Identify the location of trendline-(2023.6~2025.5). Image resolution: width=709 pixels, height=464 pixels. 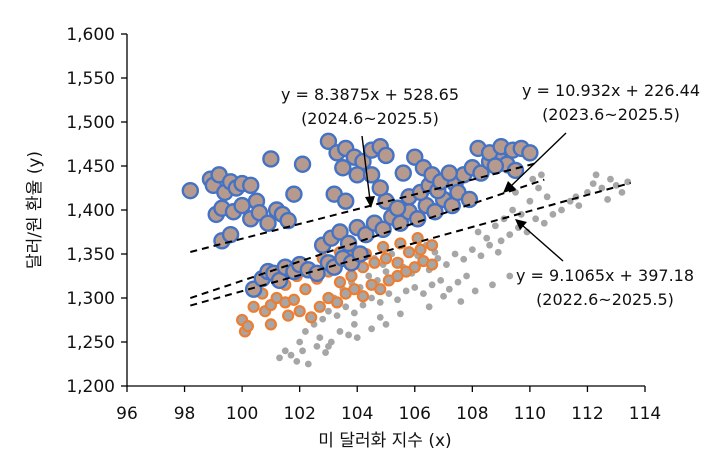
(367, 238).